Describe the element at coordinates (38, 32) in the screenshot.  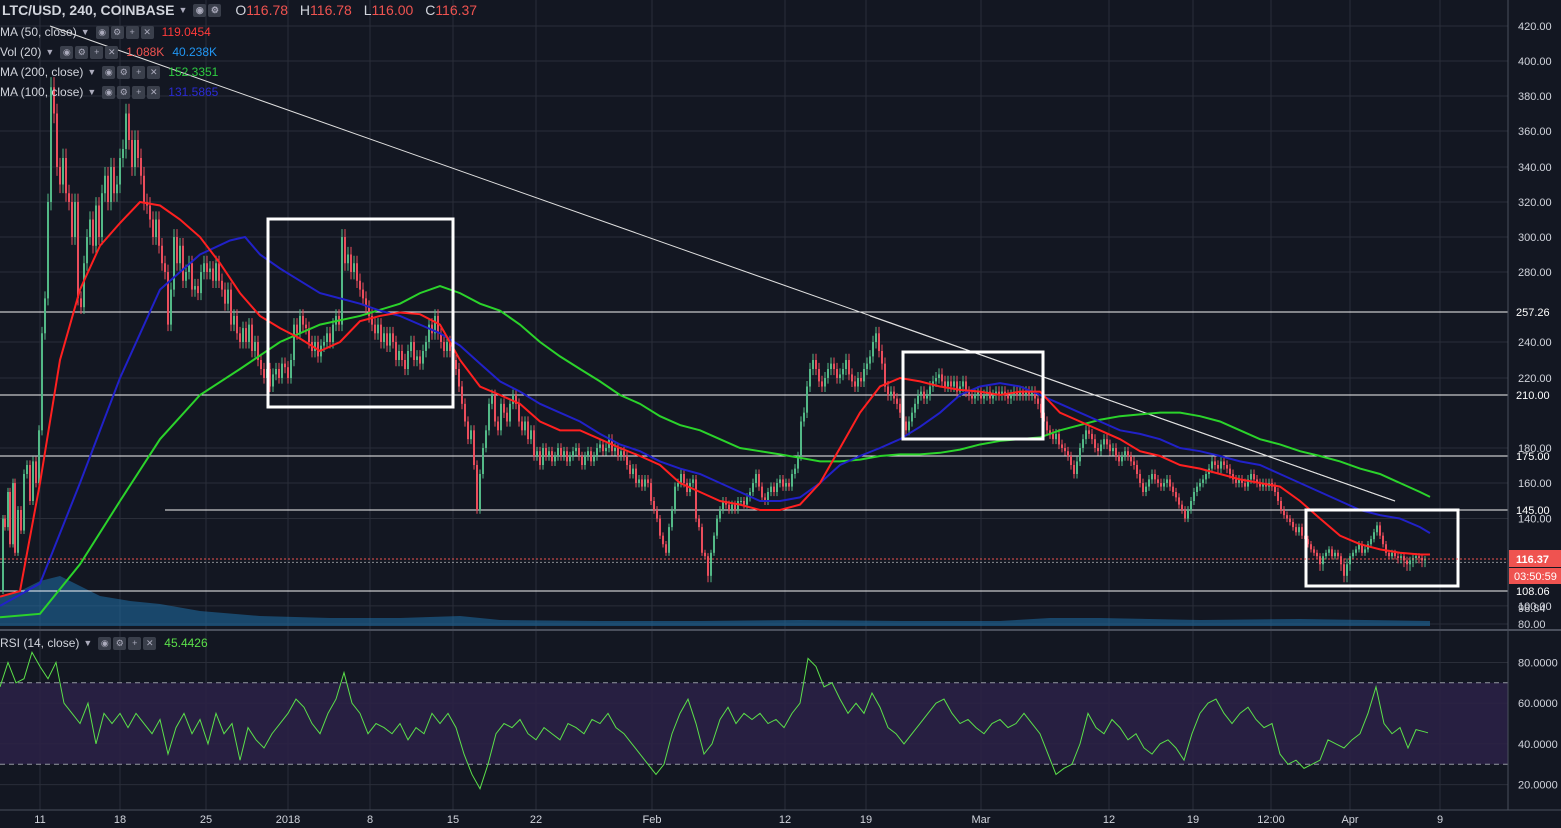
I see `indicator-label: MA (50, close)` at that location.